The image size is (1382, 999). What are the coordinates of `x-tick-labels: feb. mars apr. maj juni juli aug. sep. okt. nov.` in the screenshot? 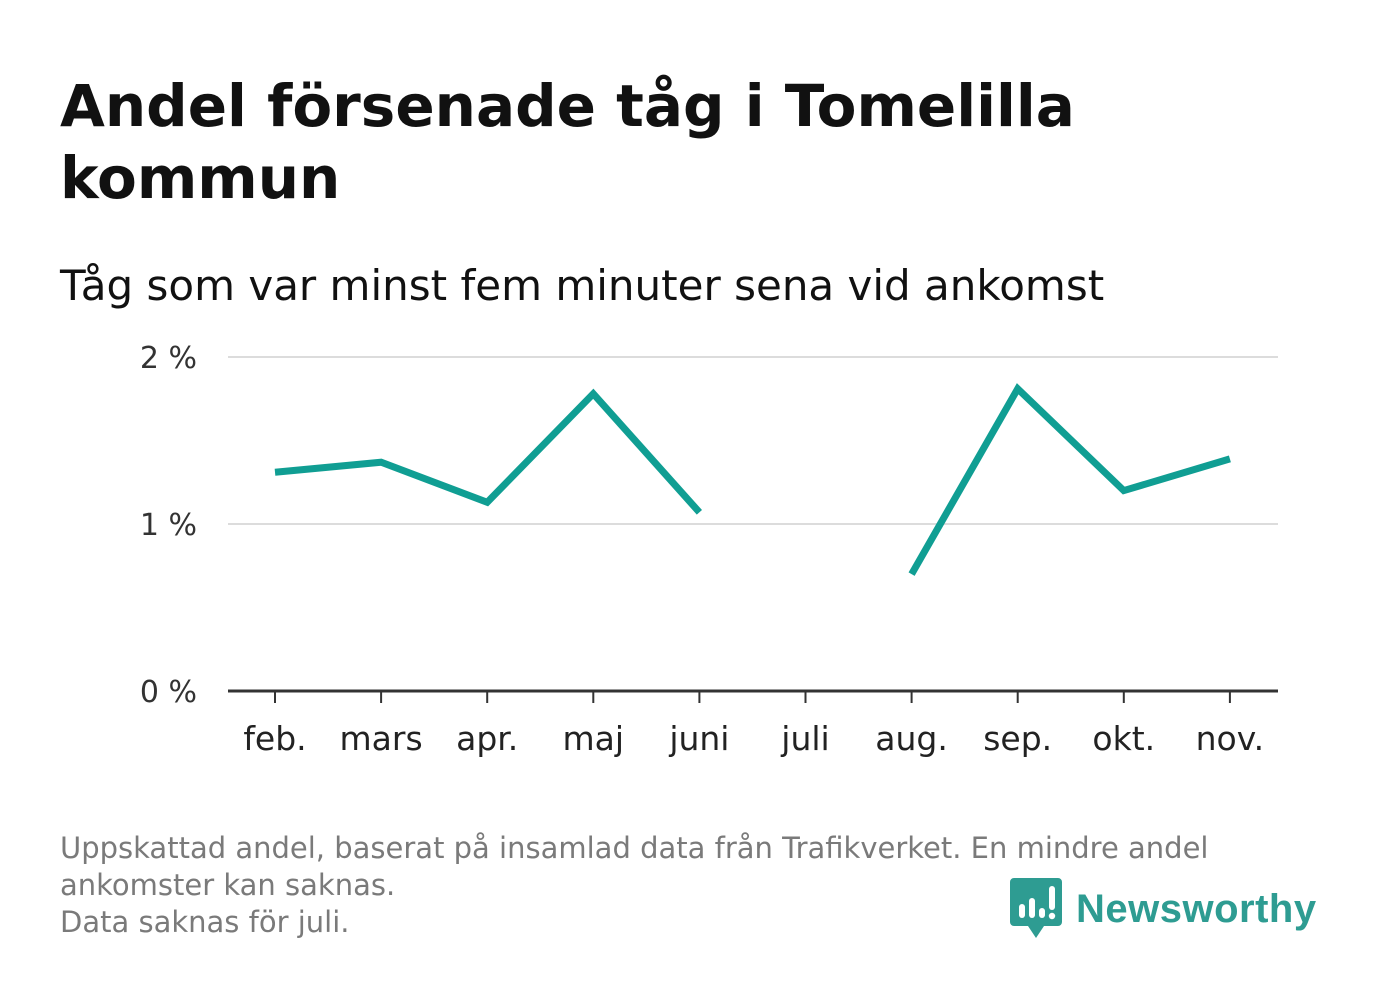 It's located at (753, 724).